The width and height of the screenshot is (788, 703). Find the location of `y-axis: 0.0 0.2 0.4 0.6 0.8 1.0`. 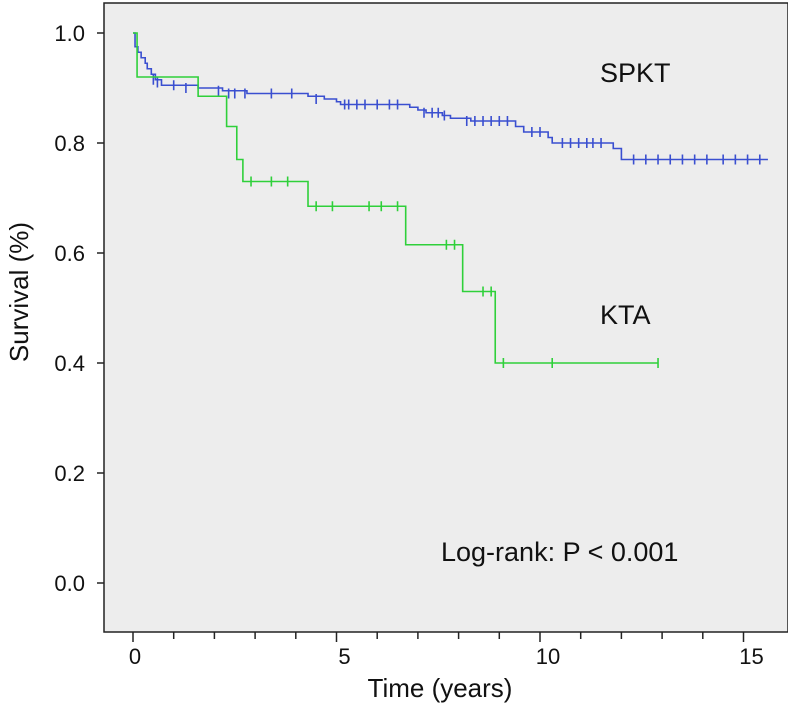

y-axis: 0.0 0.2 0.4 0.6 0.8 1.0 is located at coordinates (79, 308).